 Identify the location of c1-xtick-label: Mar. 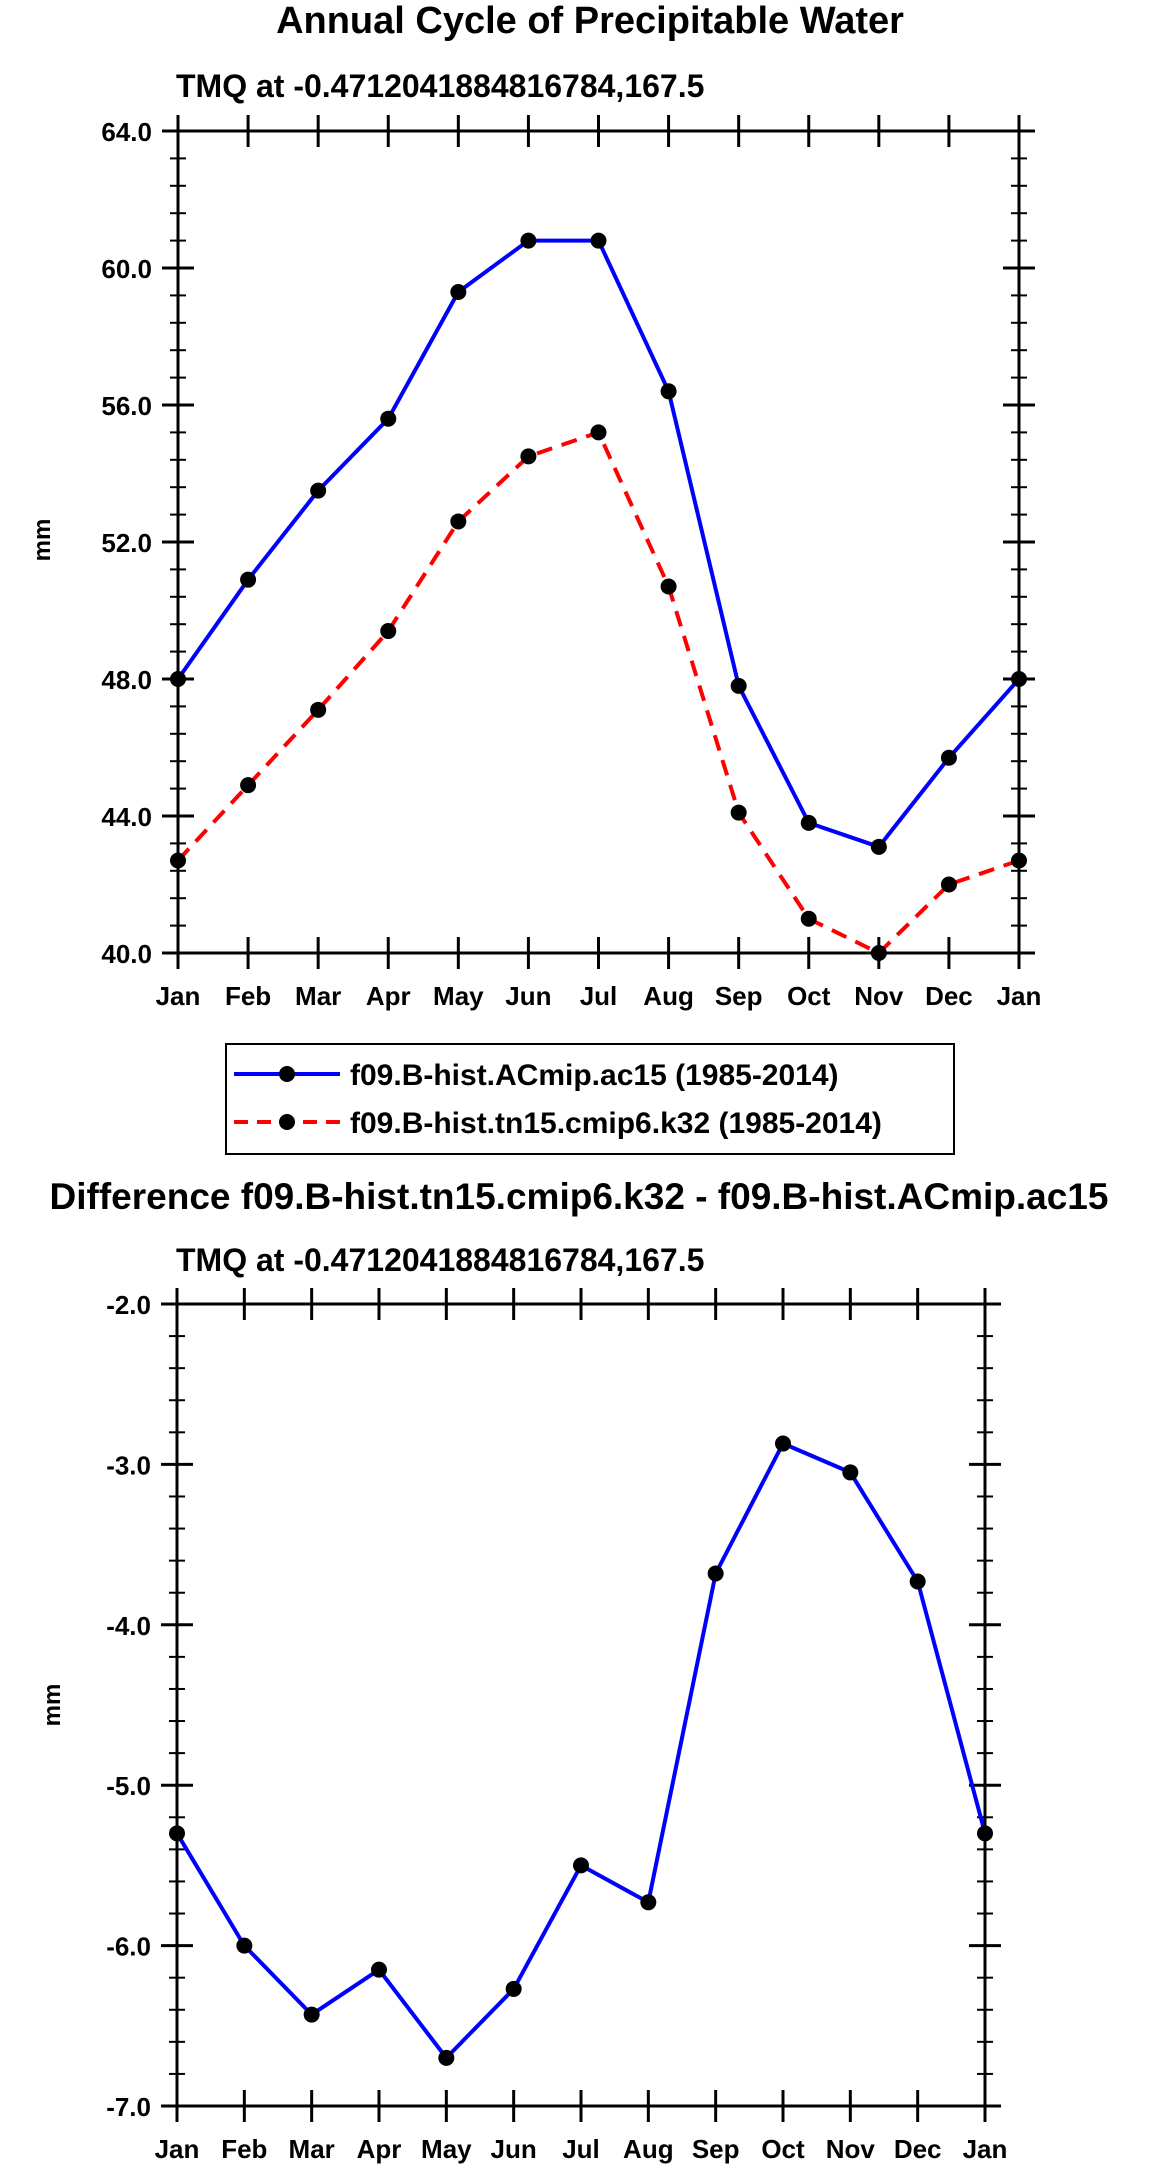
(318, 996).